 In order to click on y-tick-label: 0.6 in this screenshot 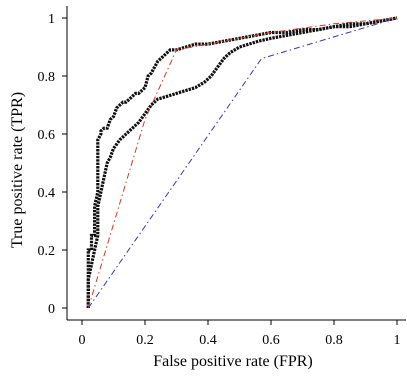, I will do `click(47, 135)`.